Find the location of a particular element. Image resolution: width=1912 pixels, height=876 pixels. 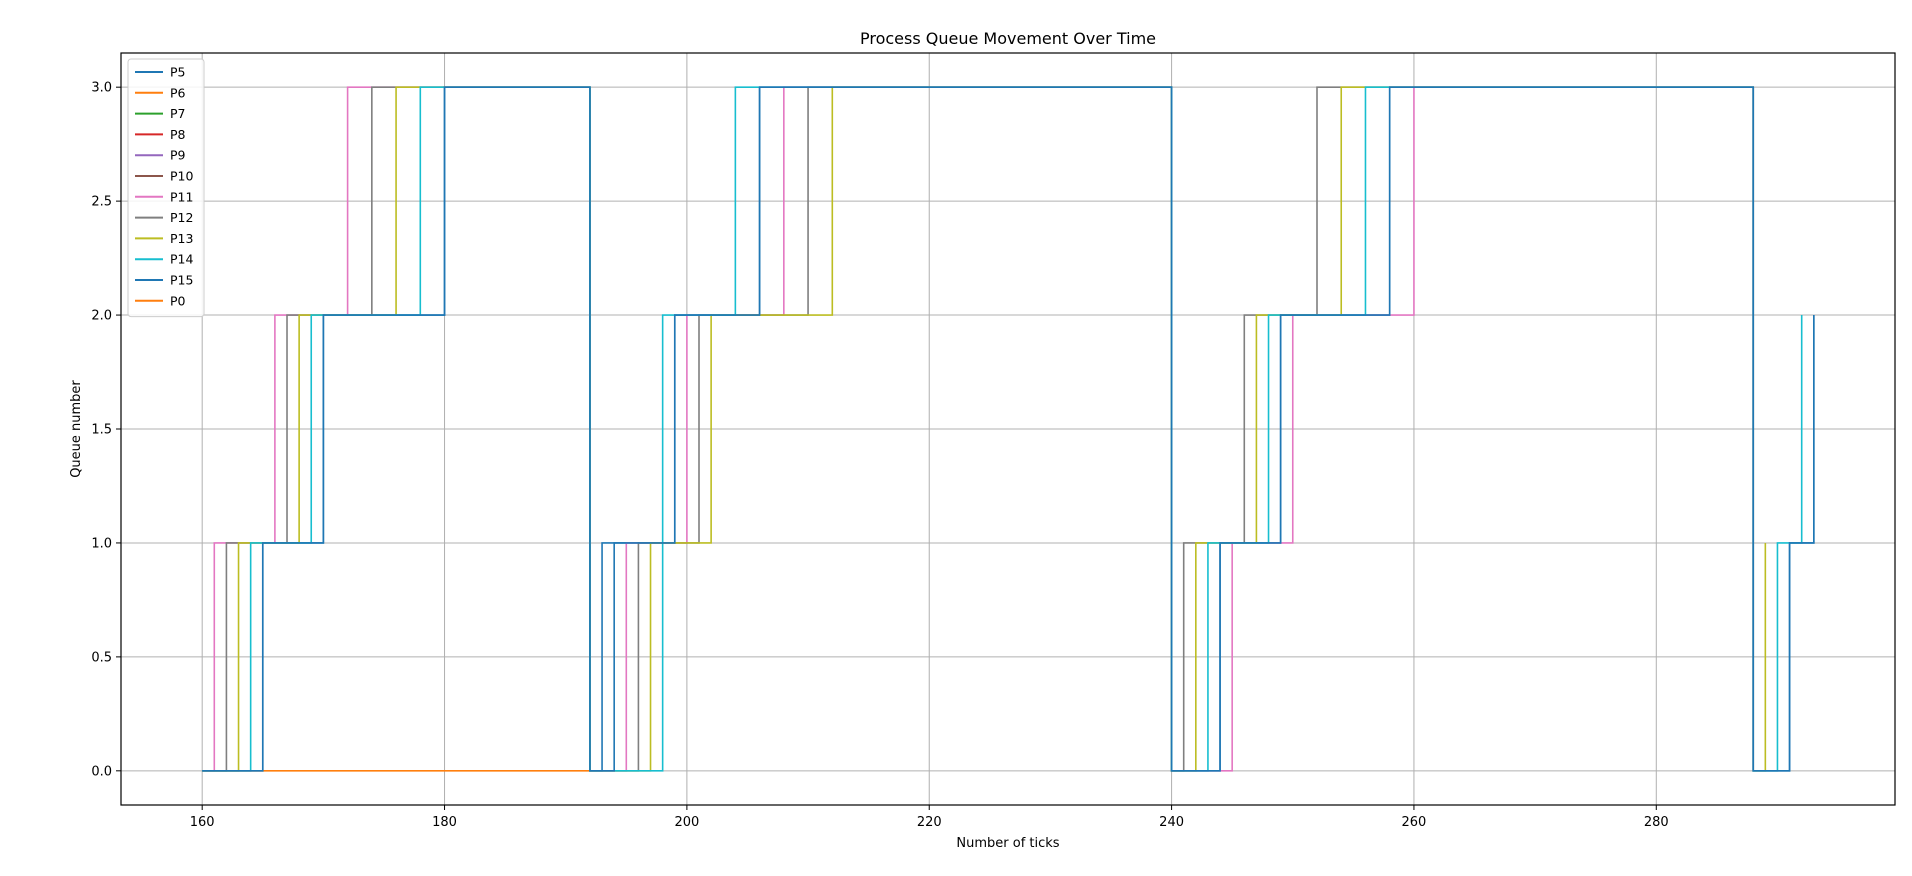

x-tick-label: 260 is located at coordinates (1414, 822).